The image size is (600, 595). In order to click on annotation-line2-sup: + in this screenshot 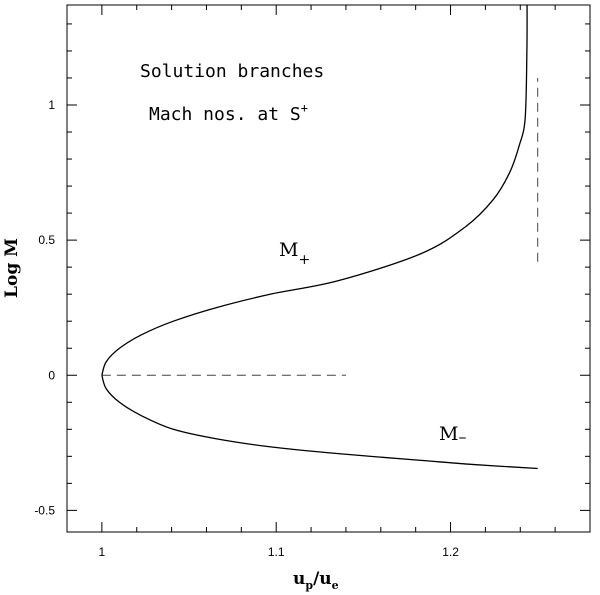, I will do `click(304, 108)`.